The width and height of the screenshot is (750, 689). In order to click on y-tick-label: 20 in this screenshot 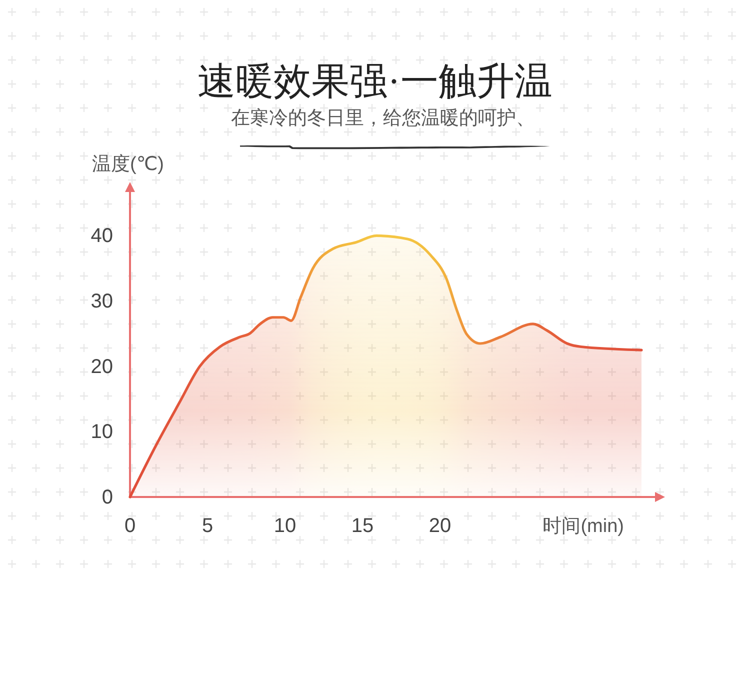, I will do `click(101, 367)`.